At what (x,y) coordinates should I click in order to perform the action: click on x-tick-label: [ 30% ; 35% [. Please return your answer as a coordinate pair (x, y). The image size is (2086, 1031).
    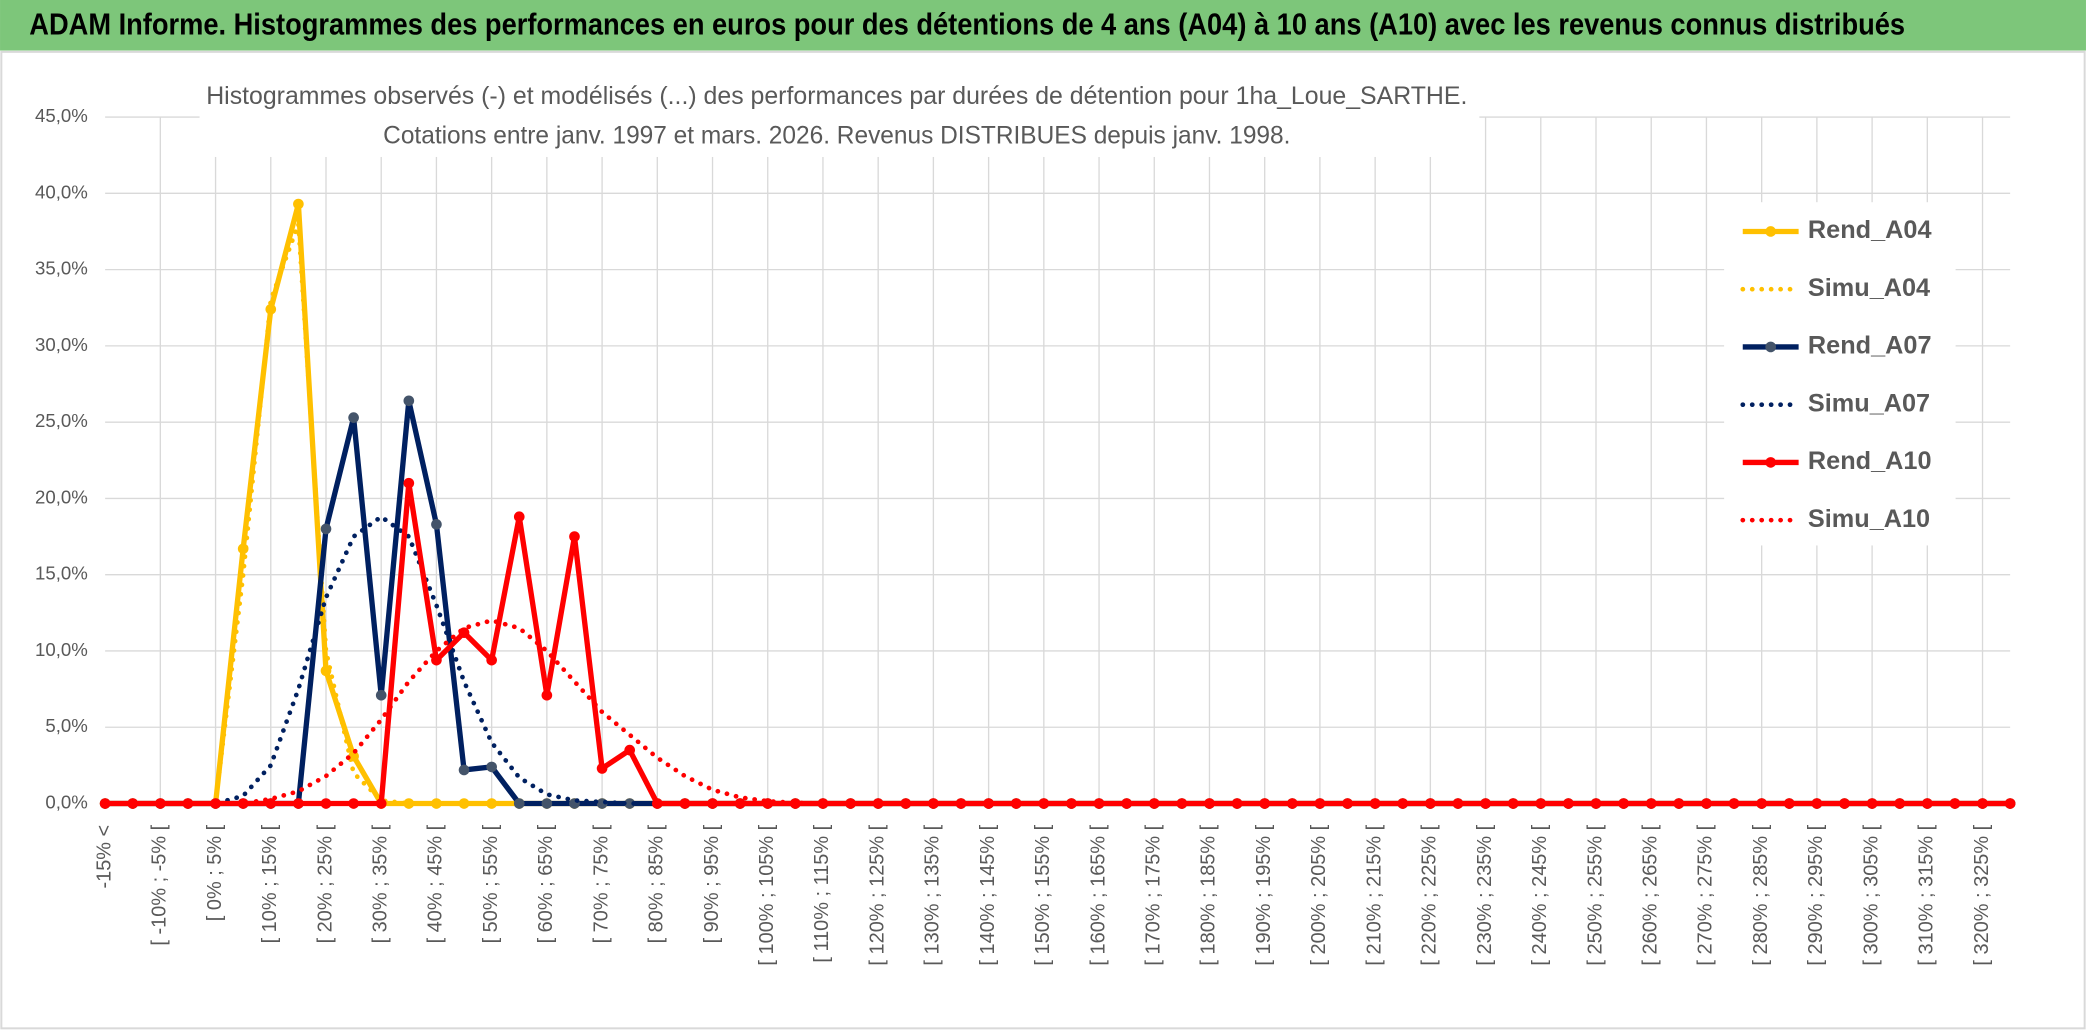
    Looking at the image, I should click on (380, 883).